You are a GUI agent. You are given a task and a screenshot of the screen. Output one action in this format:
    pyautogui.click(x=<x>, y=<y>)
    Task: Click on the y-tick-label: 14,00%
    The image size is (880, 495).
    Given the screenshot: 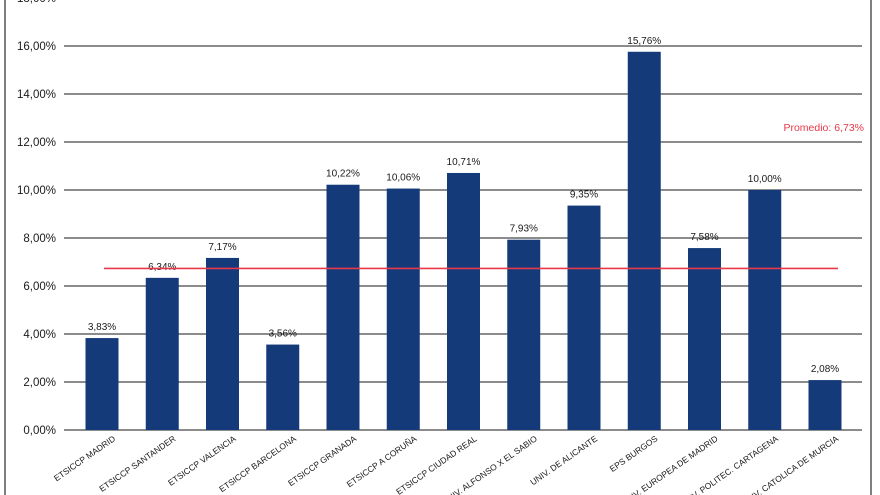 What is the action you would take?
    pyautogui.click(x=36, y=95)
    